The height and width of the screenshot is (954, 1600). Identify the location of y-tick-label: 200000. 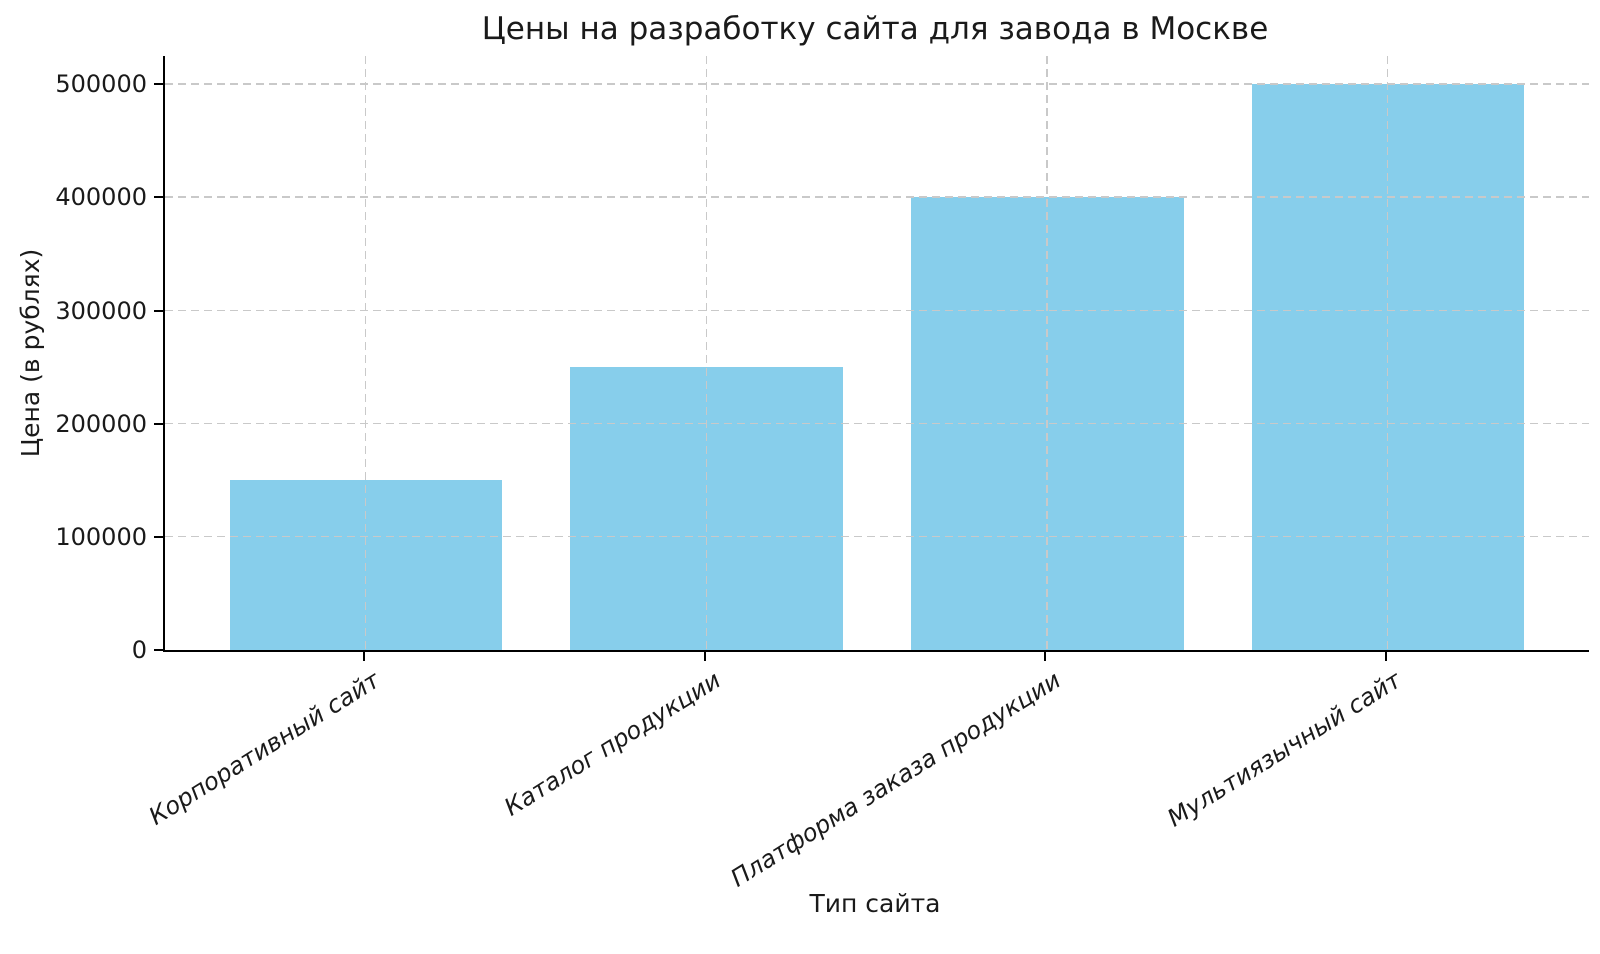
(101, 423).